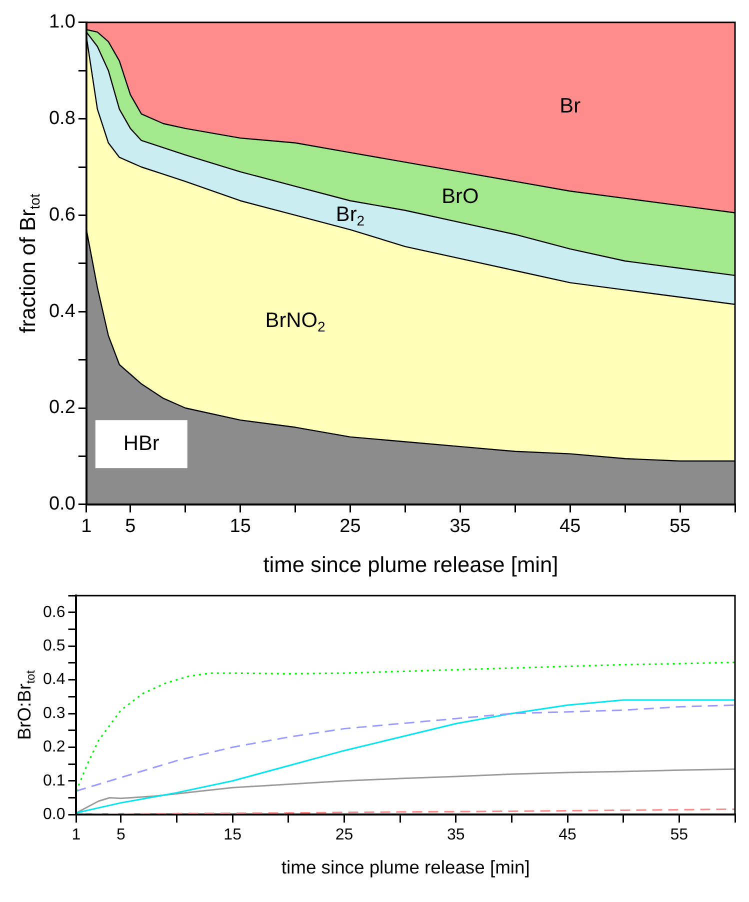 This screenshot has height=902, width=749. I want to click on y-axis-title: BrO:Brtot, so click(26, 705).